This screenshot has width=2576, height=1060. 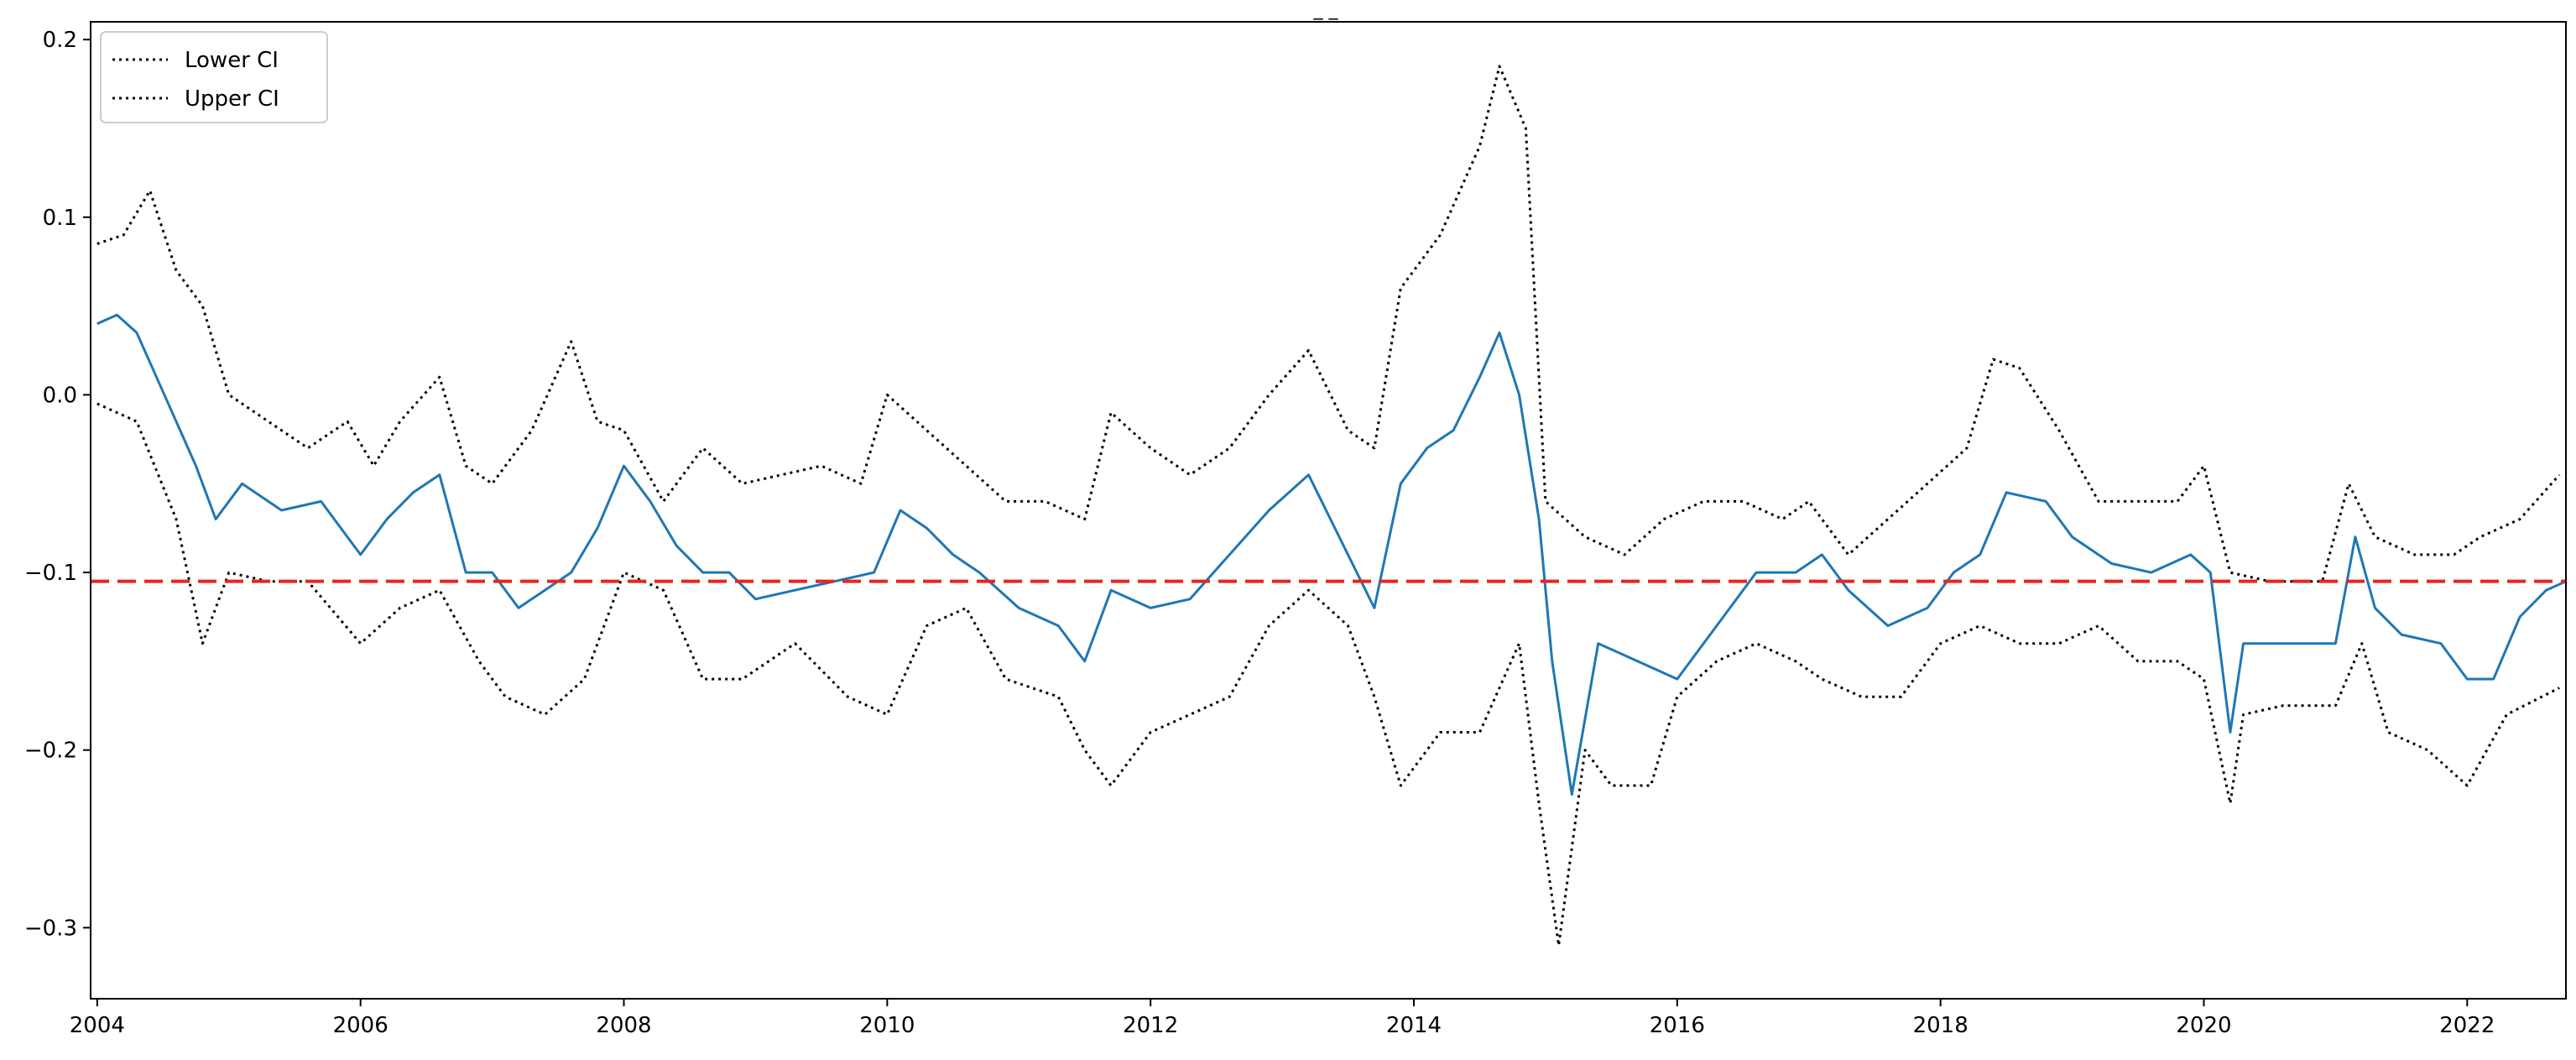 I want to click on y-tick-label: −0.3, so click(x=50, y=928).